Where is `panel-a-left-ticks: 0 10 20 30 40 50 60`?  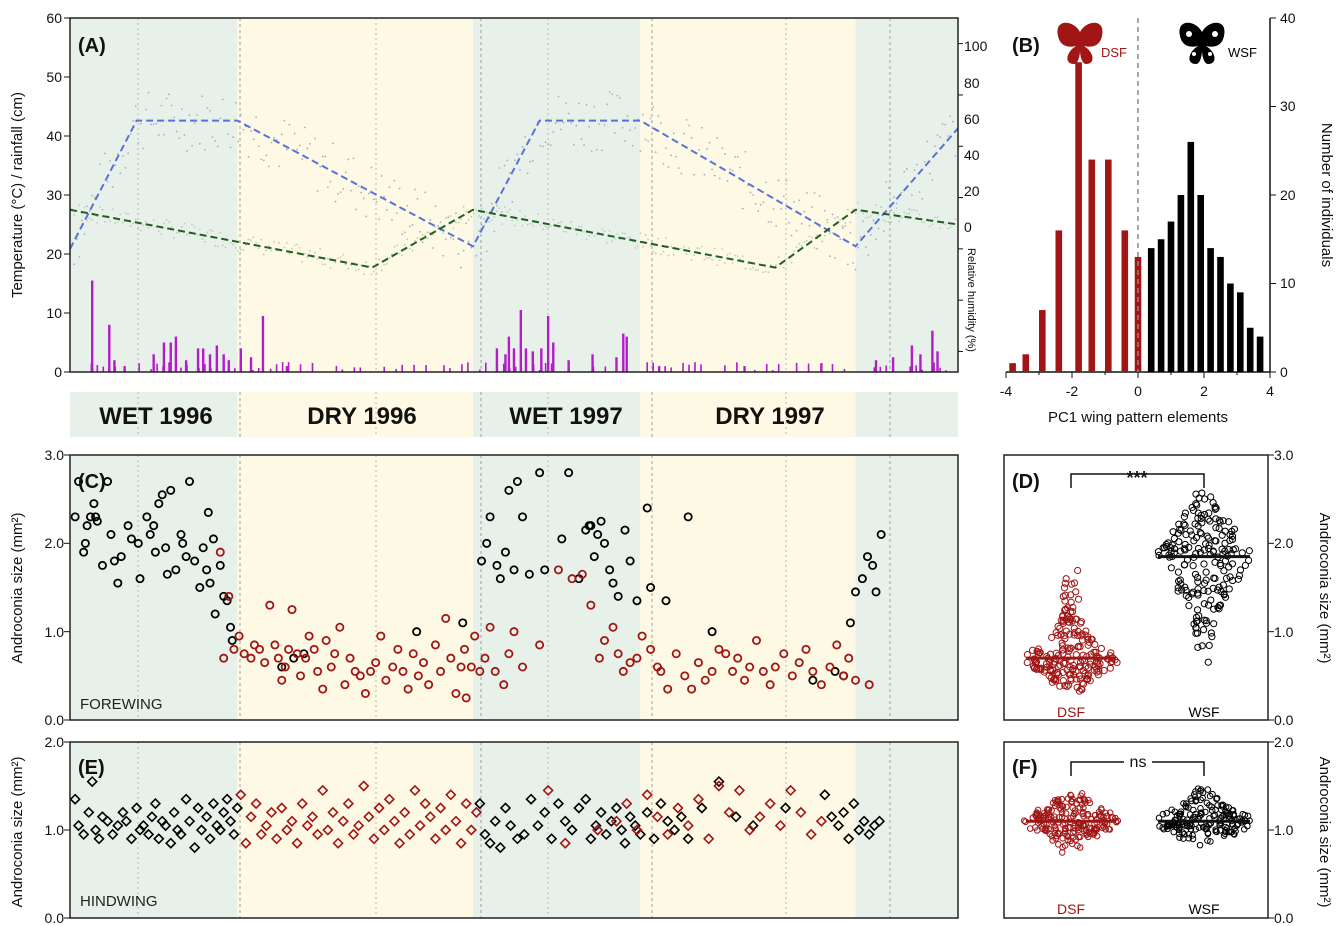 panel-a-left-ticks: 0 10 20 30 40 50 60 is located at coordinates (54, 195).